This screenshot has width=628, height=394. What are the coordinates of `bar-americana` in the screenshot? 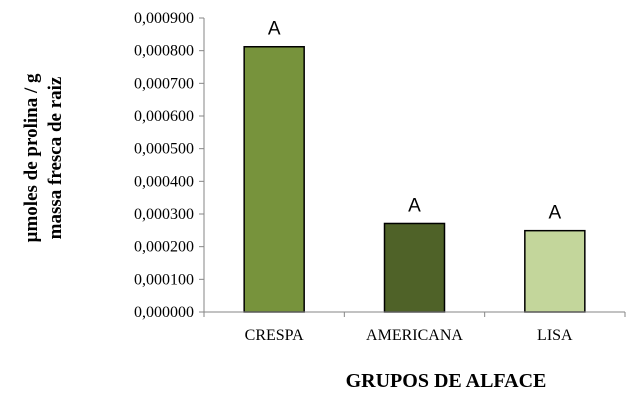 It's located at (414, 267).